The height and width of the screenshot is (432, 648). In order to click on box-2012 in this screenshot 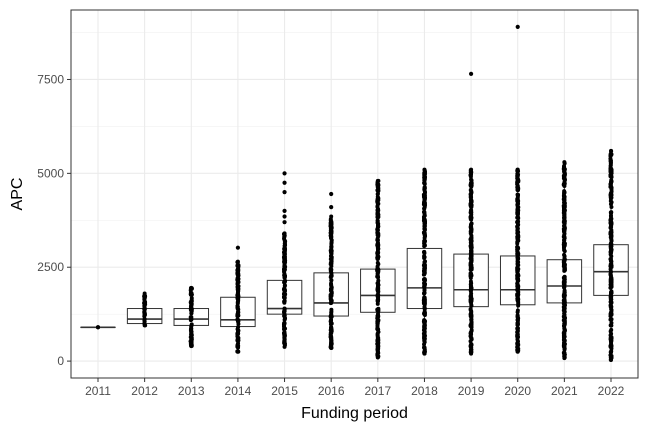, I will do `click(144, 309)`.